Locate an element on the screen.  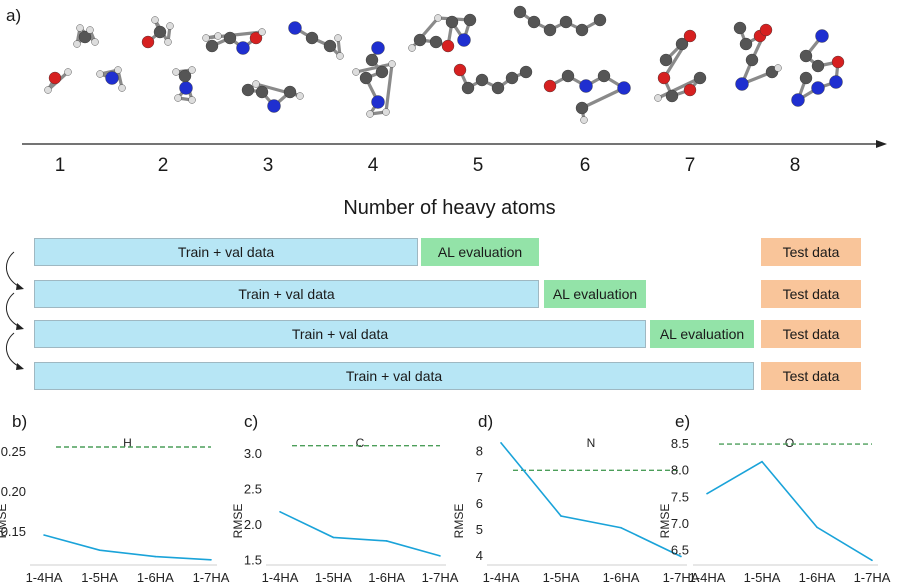
al-bar-row1: AL evaluation is located at coordinates (480, 252).